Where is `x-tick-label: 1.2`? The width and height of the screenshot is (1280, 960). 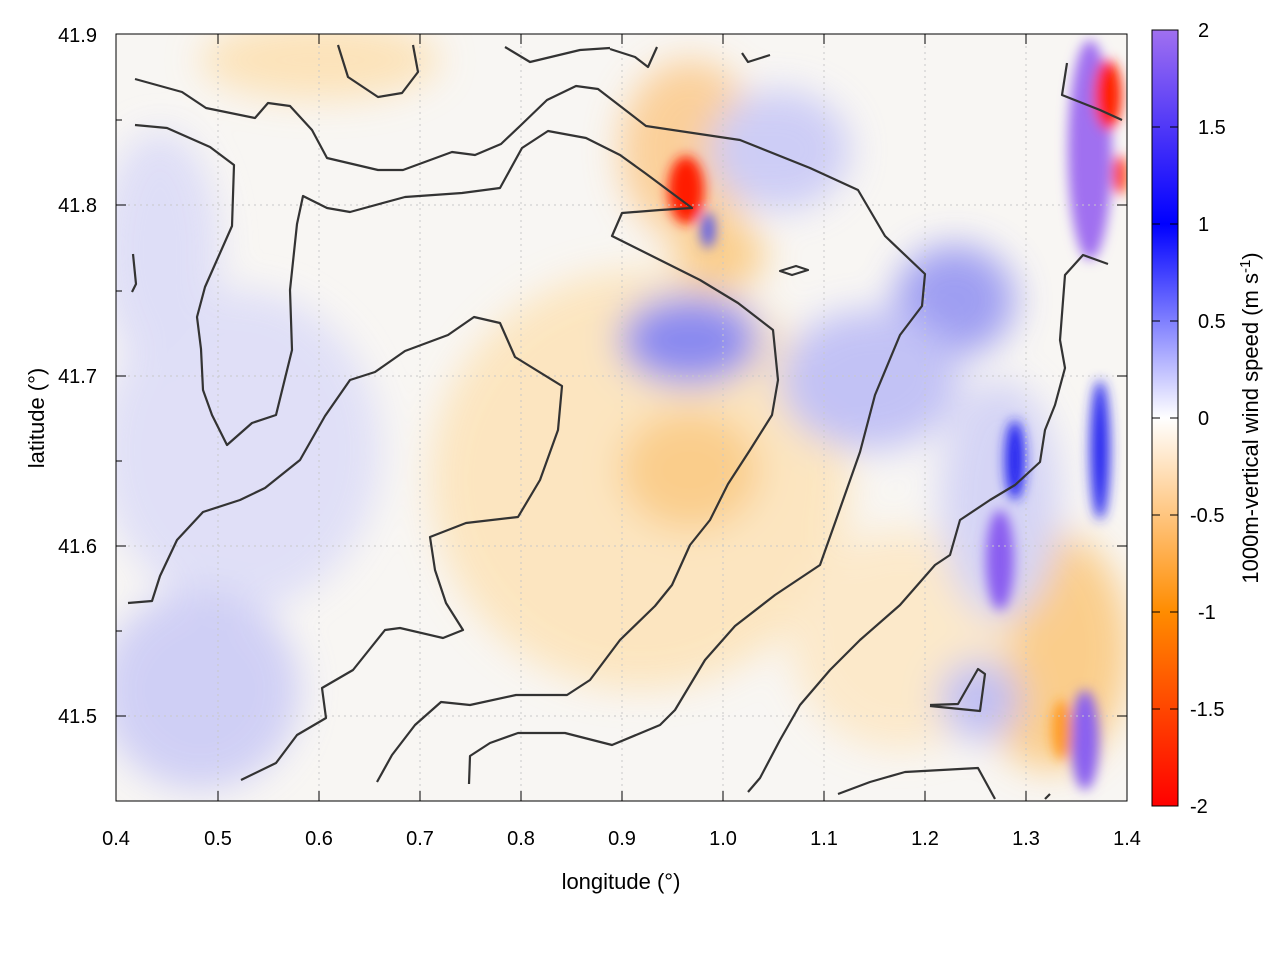 x-tick-label: 1.2 is located at coordinates (925, 839).